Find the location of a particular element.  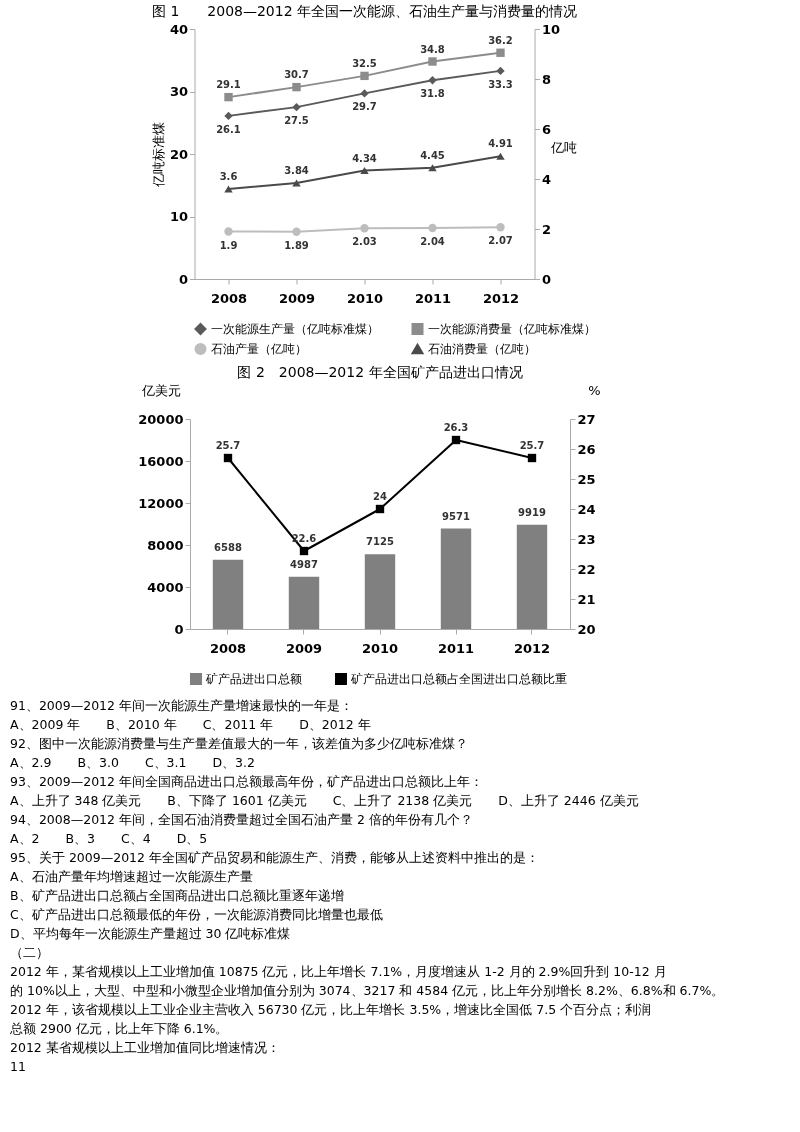

y-tick-label: 20000 is located at coordinates (161, 419).